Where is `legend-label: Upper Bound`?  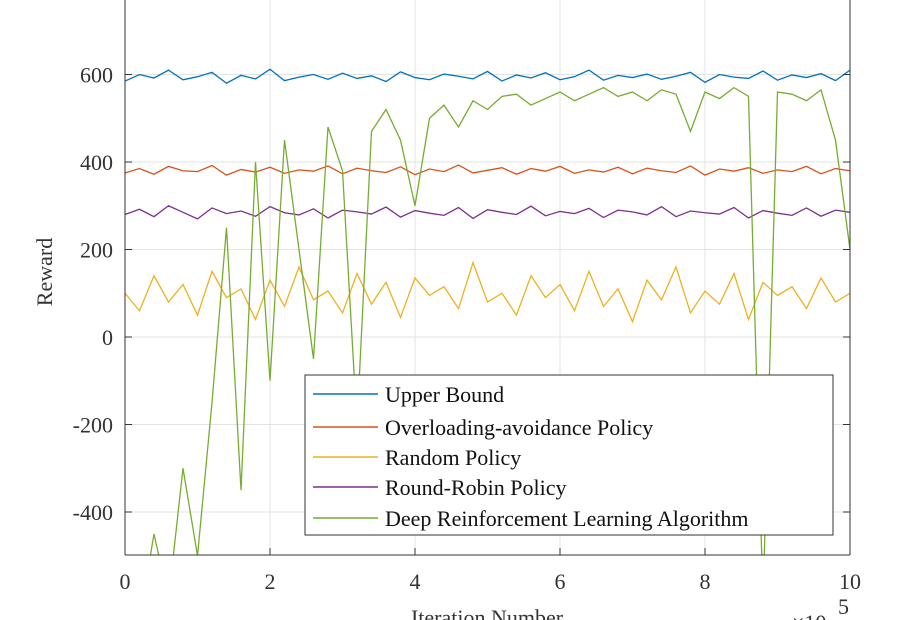
legend-label: Upper Bound is located at coordinates (444, 394).